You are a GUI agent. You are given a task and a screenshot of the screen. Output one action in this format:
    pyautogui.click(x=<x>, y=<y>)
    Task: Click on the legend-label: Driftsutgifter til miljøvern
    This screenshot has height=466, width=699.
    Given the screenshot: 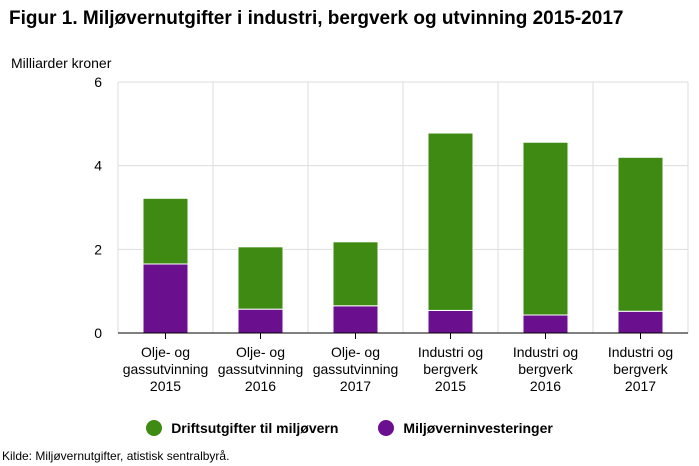 What is the action you would take?
    pyautogui.click(x=255, y=428)
    